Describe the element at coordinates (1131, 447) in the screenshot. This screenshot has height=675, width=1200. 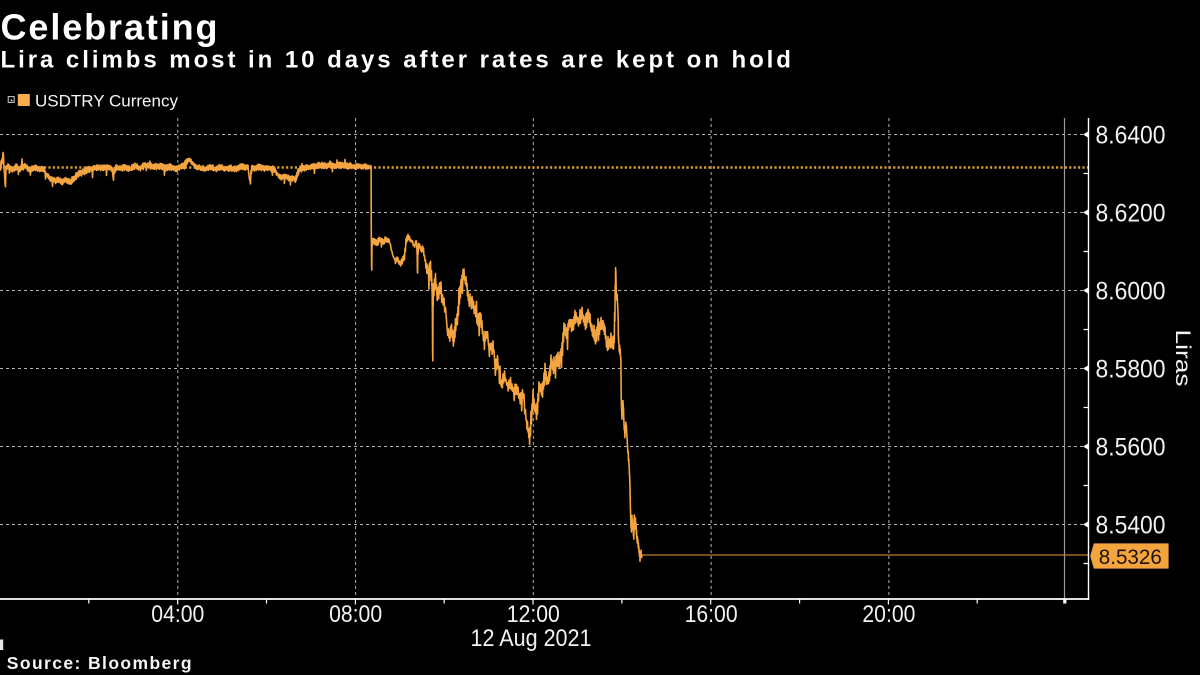
I see `svg-text: 8.5600` at that location.